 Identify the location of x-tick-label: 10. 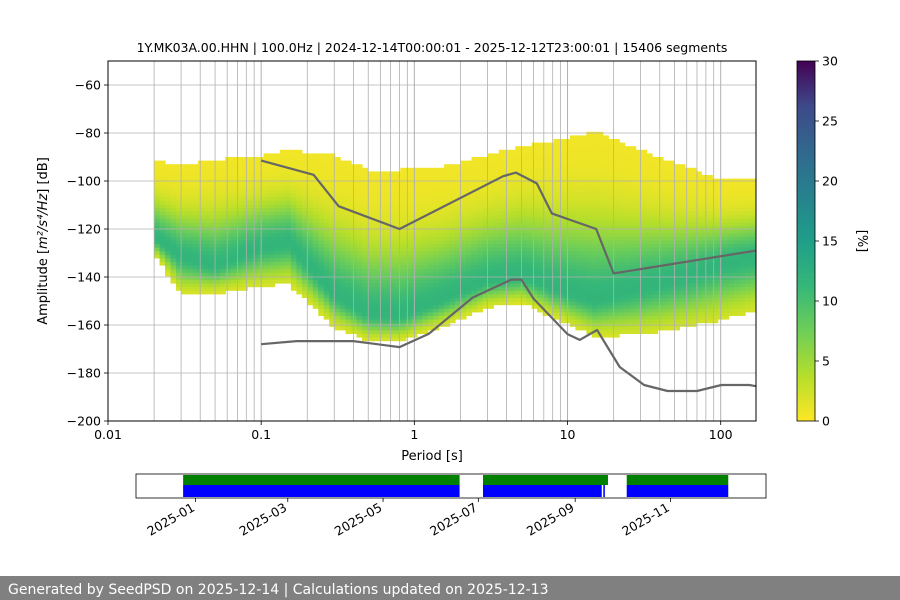
(568, 434).